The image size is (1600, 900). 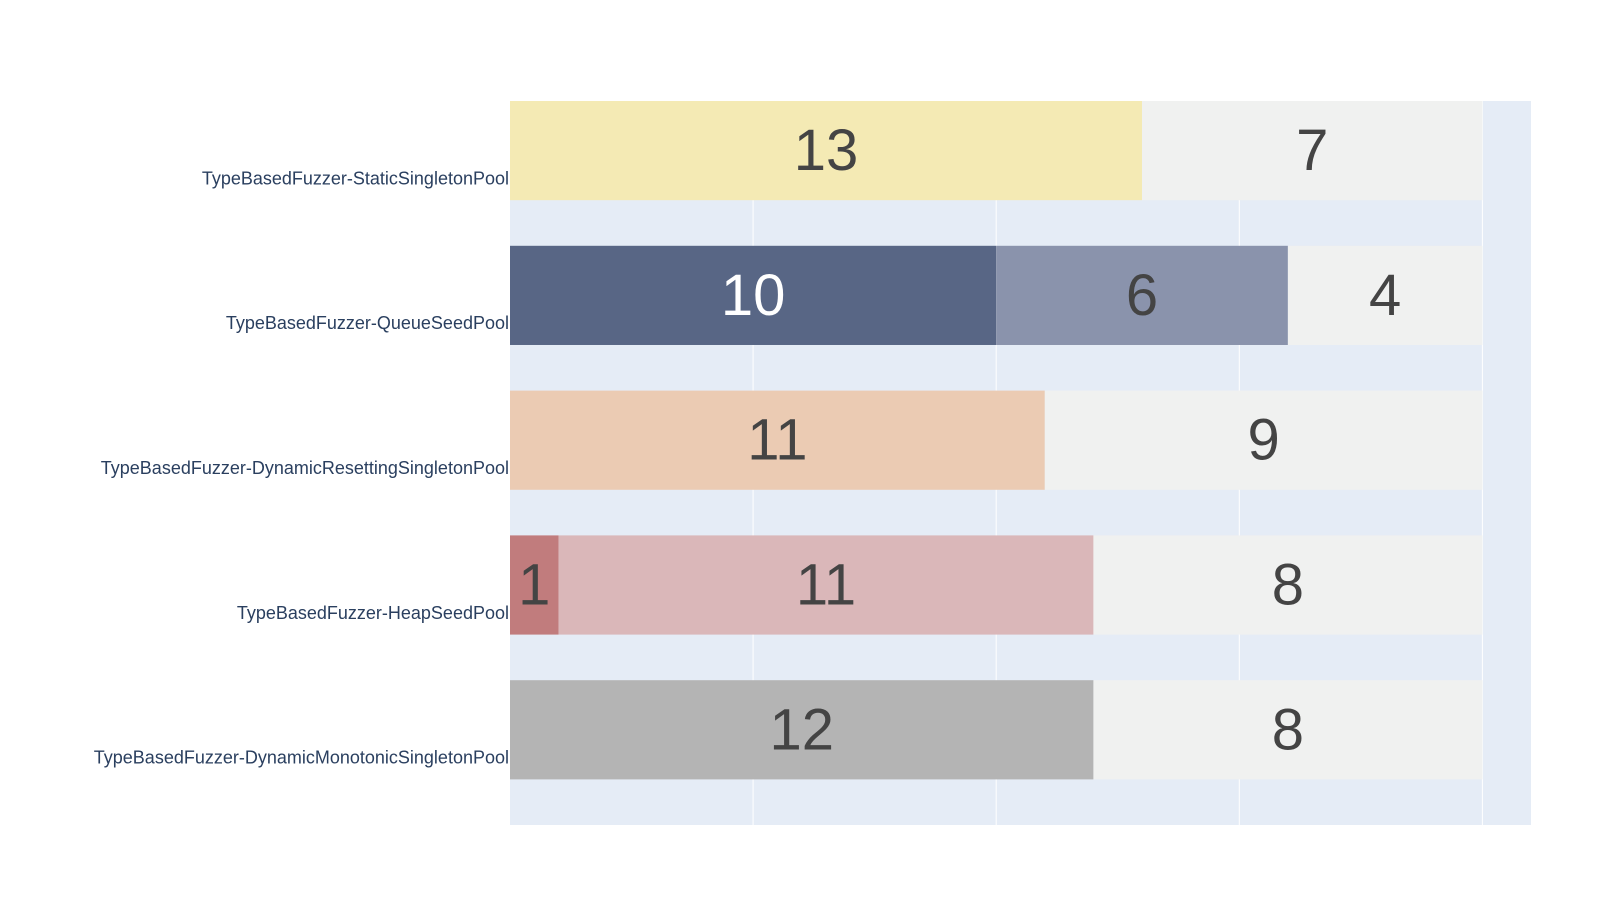 I want to click on category-label-3: TypeBasedFuzzer-HeapSeedPool, so click(x=373, y=613).